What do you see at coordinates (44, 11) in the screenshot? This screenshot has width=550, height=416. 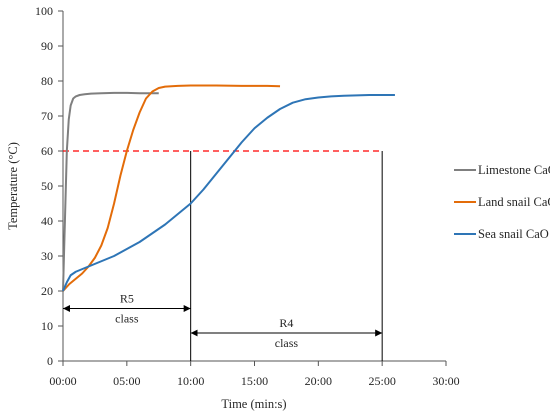 I see `y-tick-label: 100` at bounding box center [44, 11].